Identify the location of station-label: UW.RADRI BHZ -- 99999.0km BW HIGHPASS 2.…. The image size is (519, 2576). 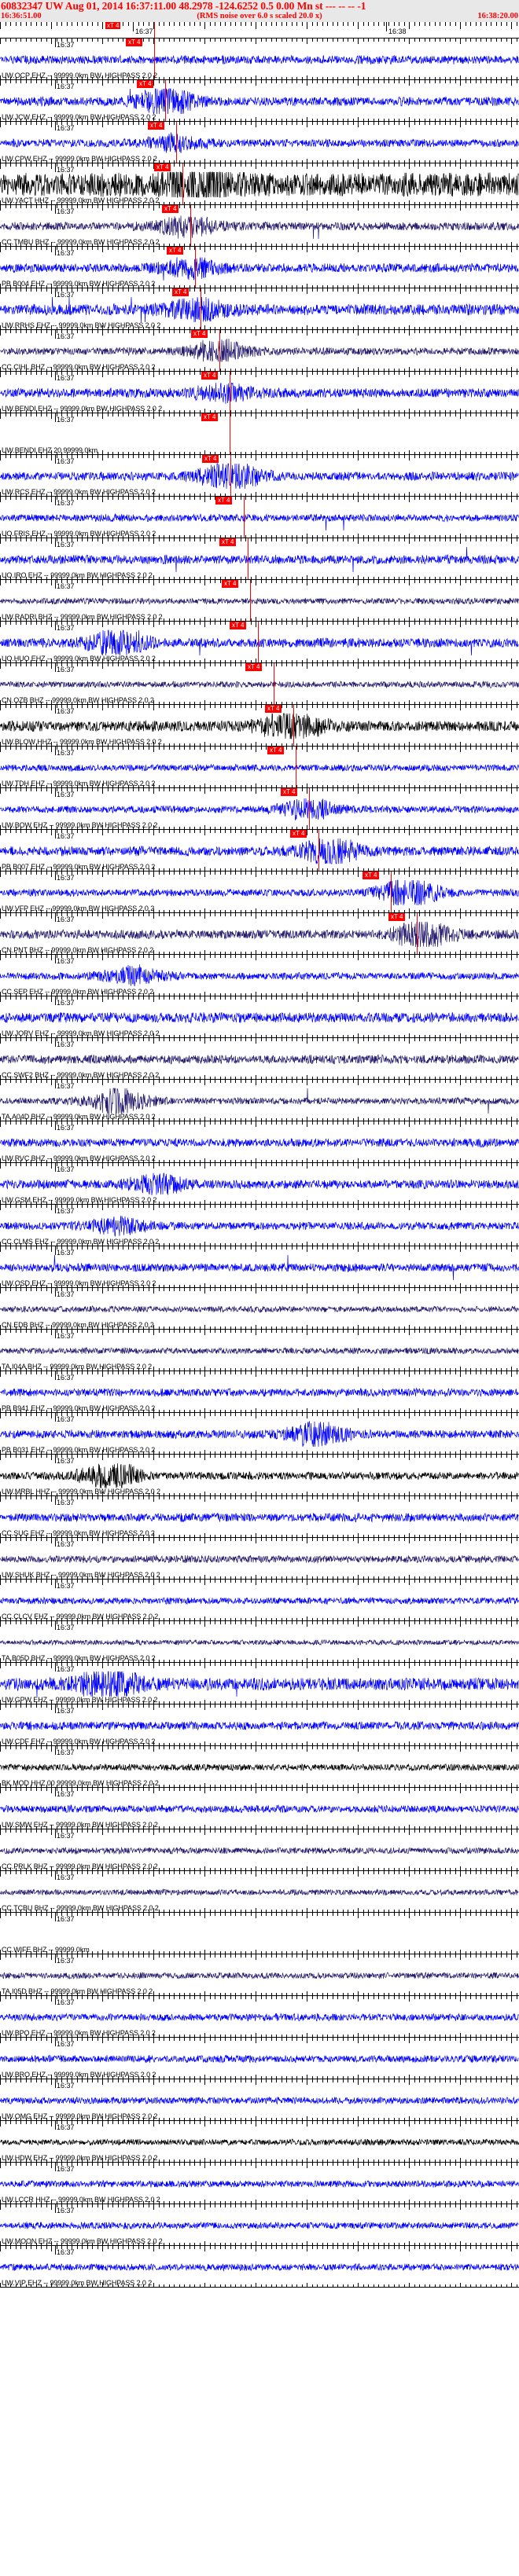
(82, 617).